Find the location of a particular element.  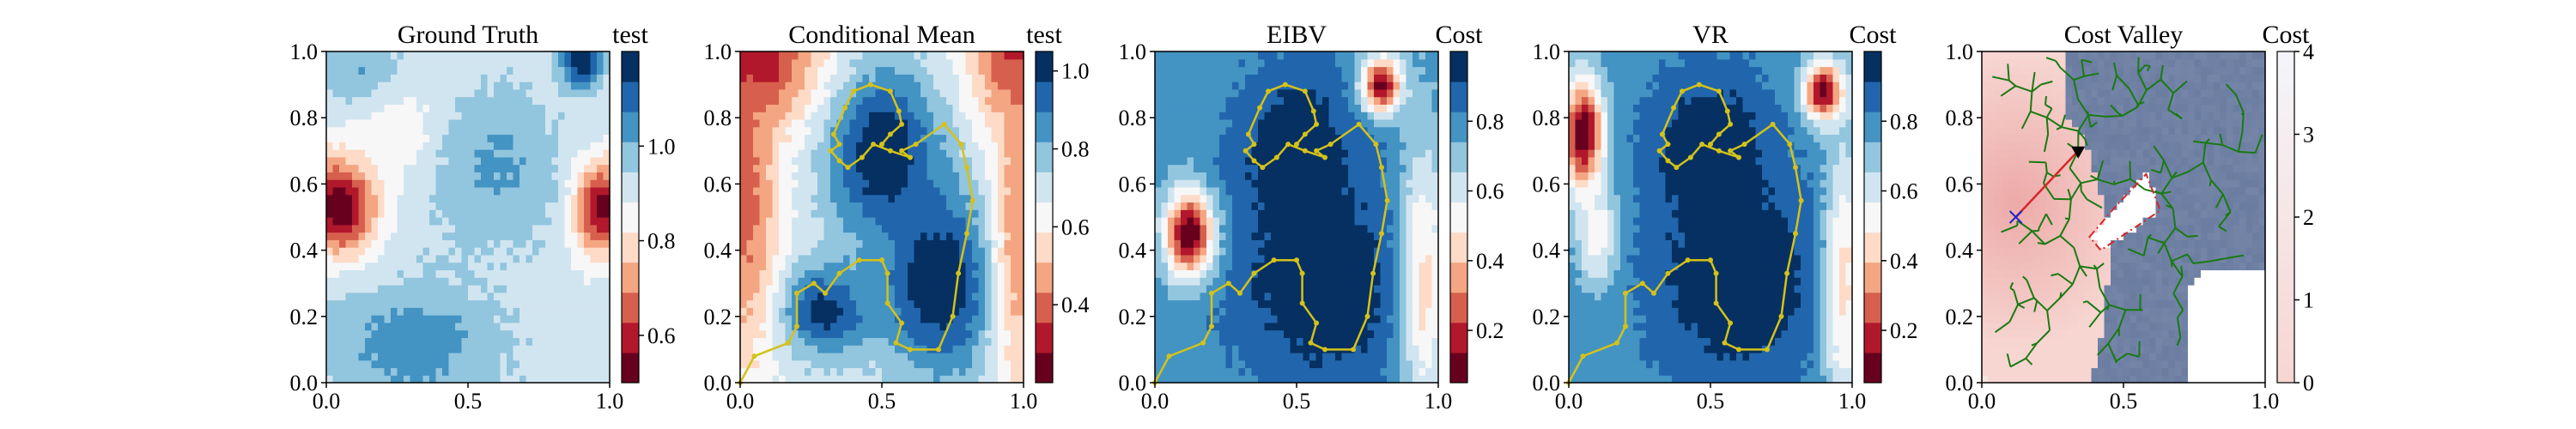

y-tick-label: 1.0 is located at coordinates (1960, 51).